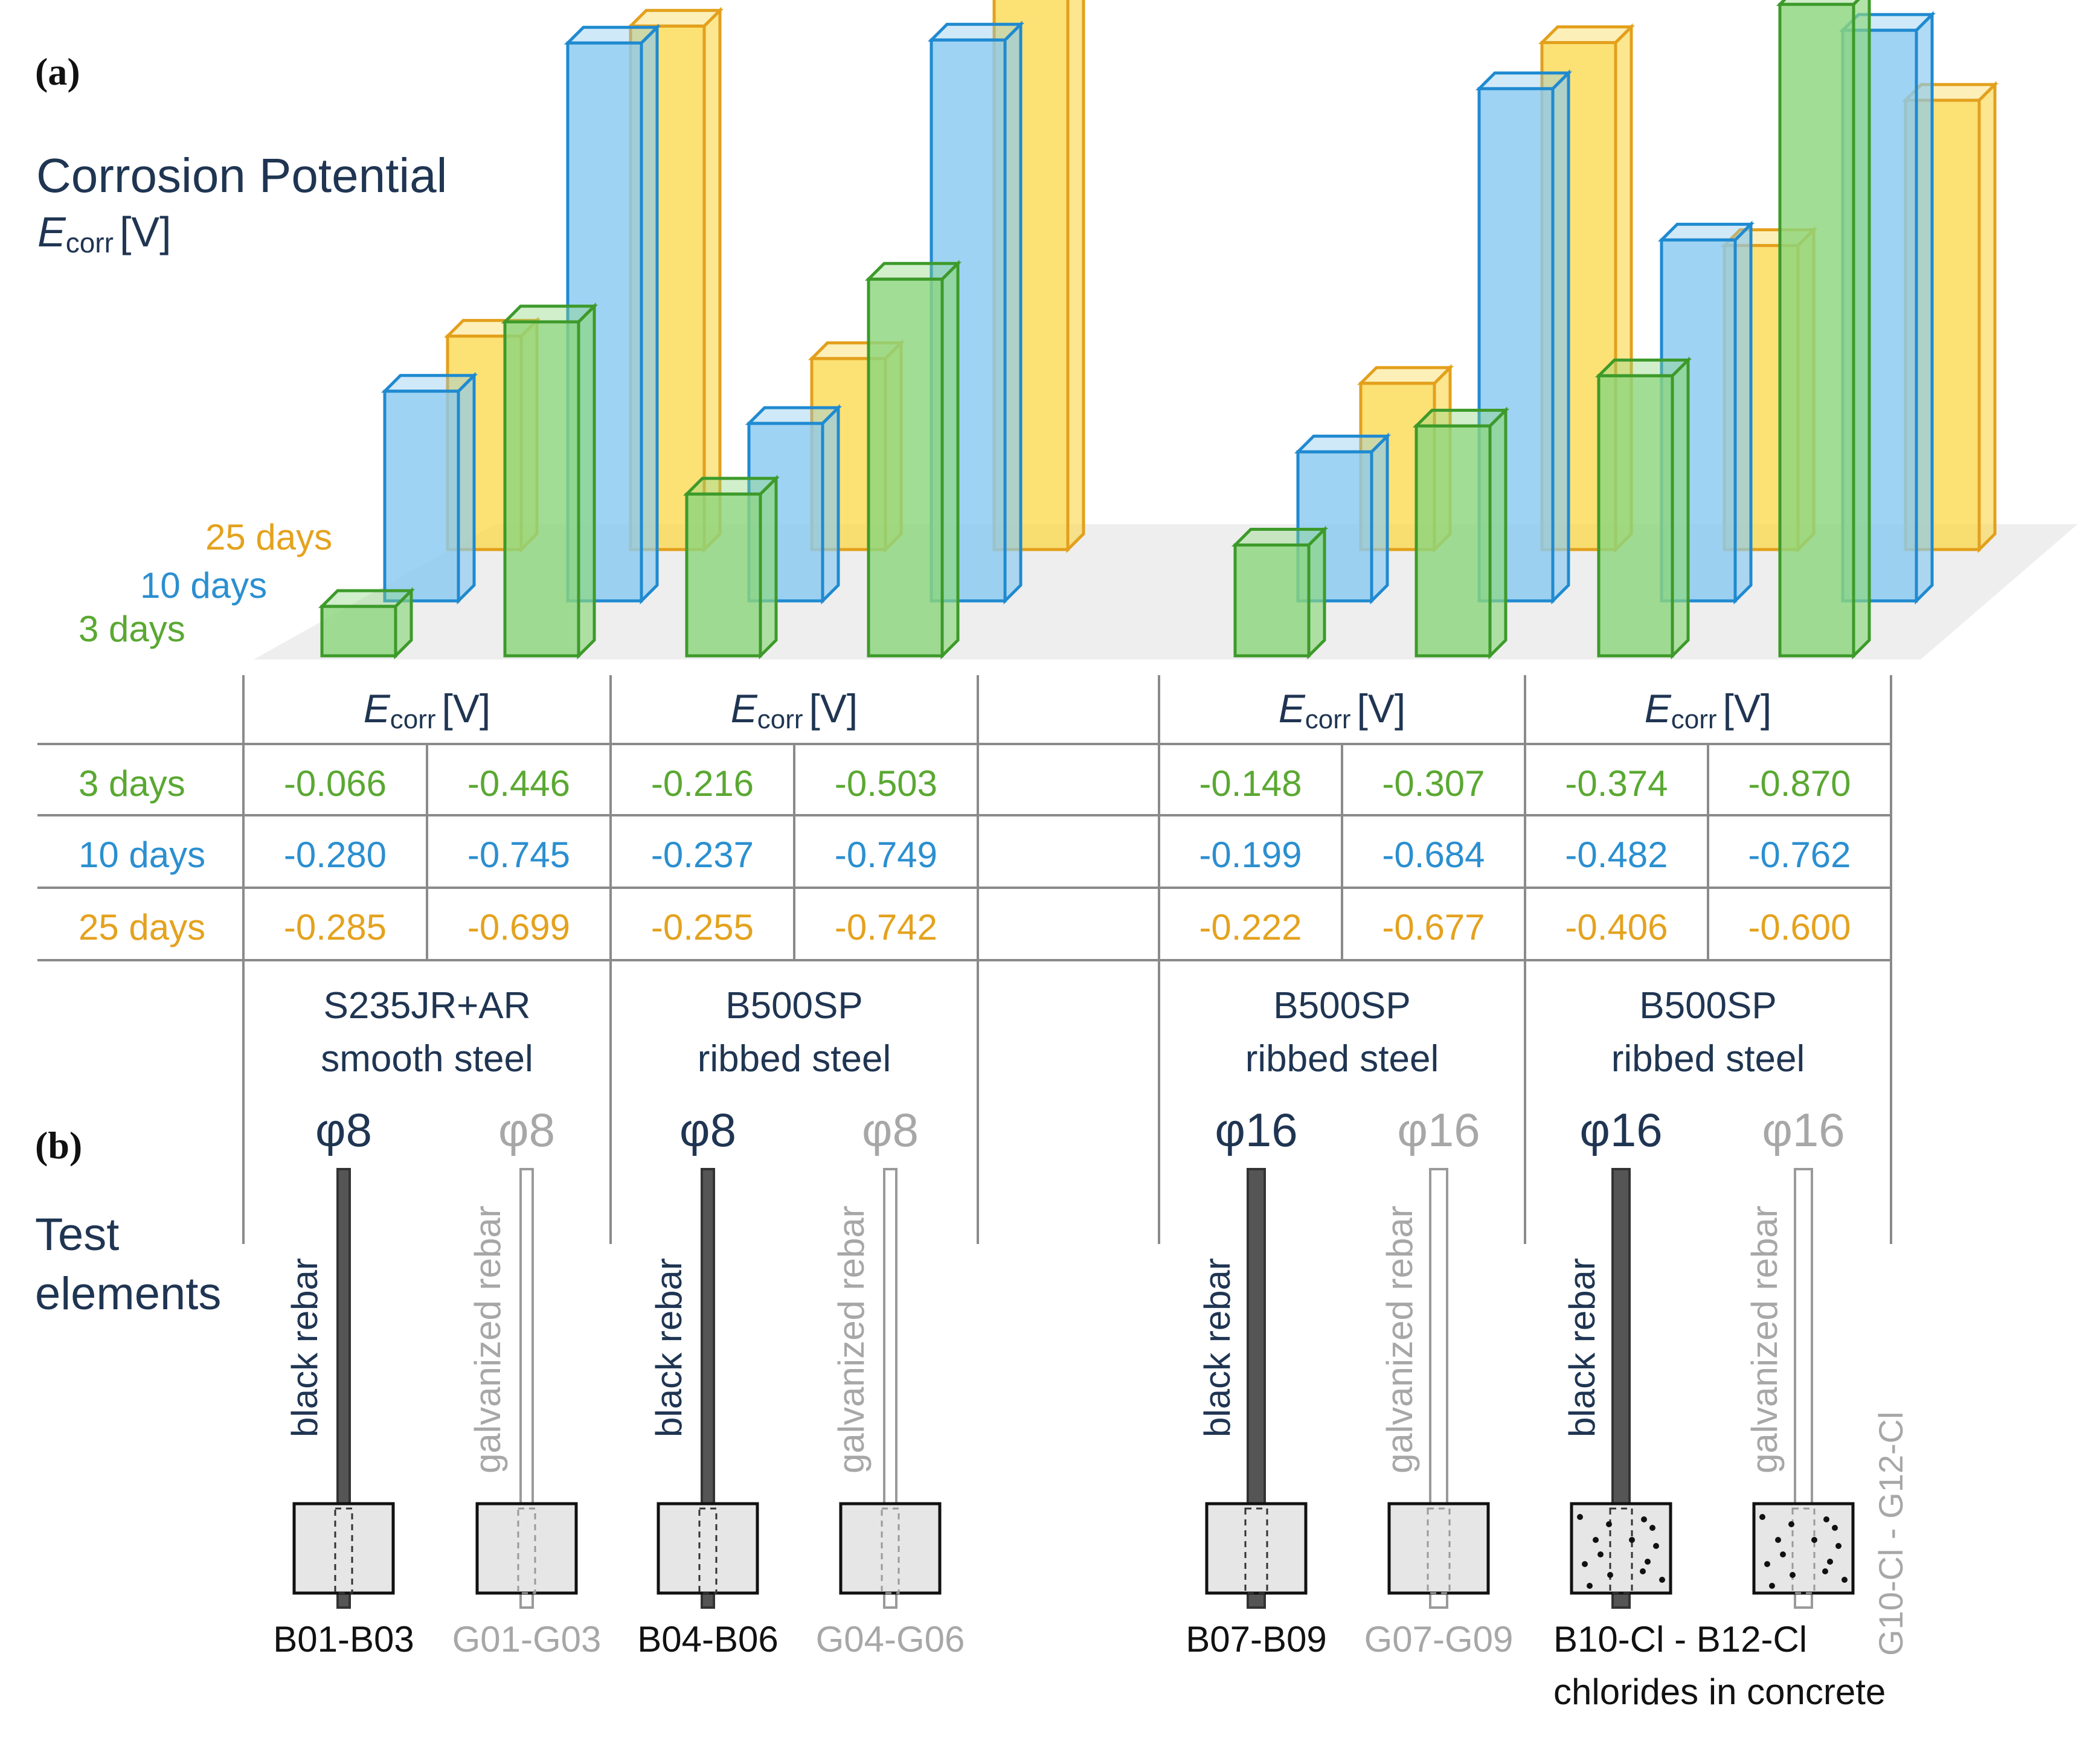 The width and height of the screenshot is (2100, 1738). I want to click on specimen-code: B04-B06, so click(708, 1639).